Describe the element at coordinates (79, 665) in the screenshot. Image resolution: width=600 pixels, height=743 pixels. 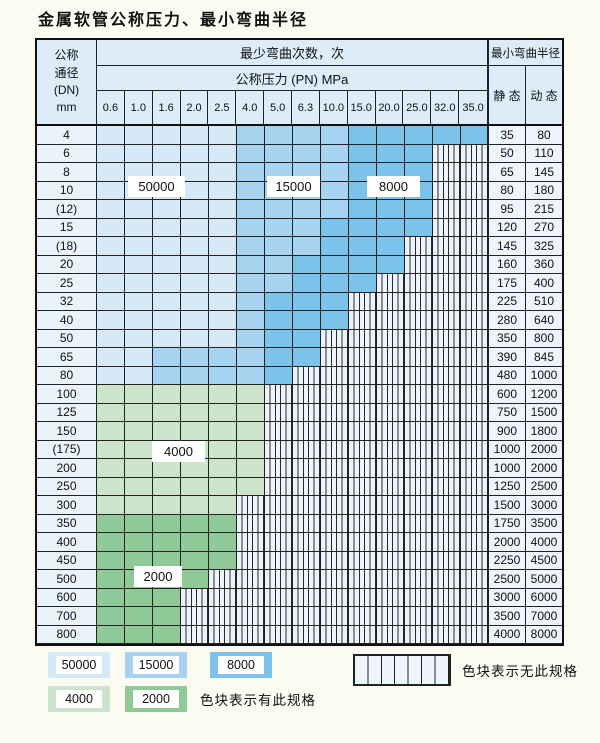
I see `legend-block-50000: 50000` at that location.